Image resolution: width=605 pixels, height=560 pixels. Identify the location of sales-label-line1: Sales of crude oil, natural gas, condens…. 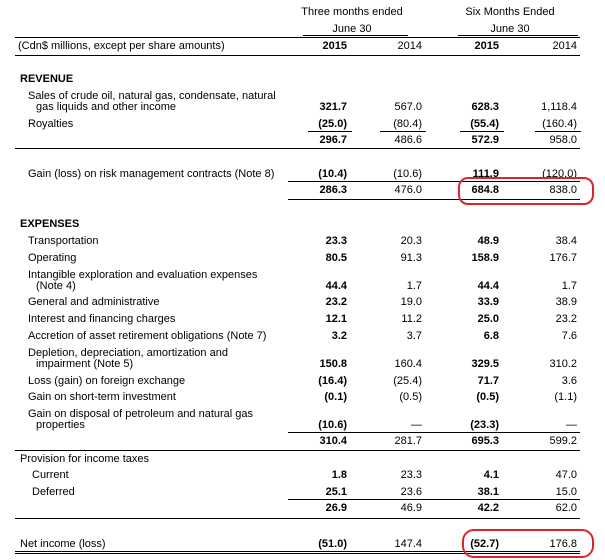
(152, 96).